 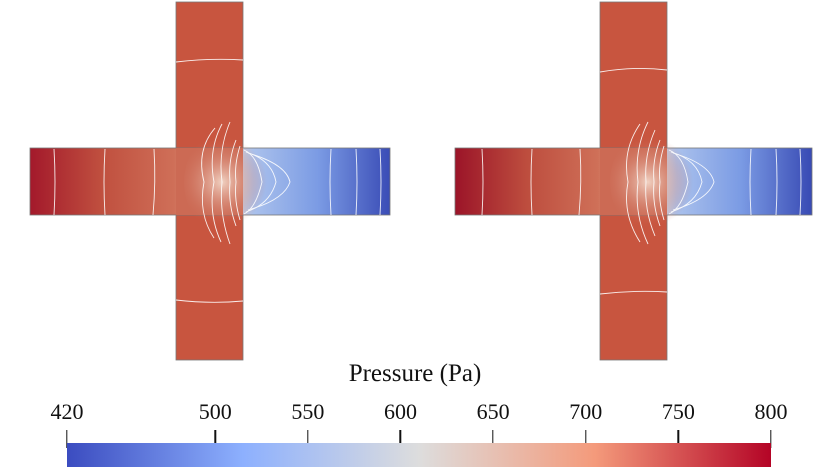 What do you see at coordinates (308, 411) in the screenshot?
I see `colorbar-tick-label: 550` at bounding box center [308, 411].